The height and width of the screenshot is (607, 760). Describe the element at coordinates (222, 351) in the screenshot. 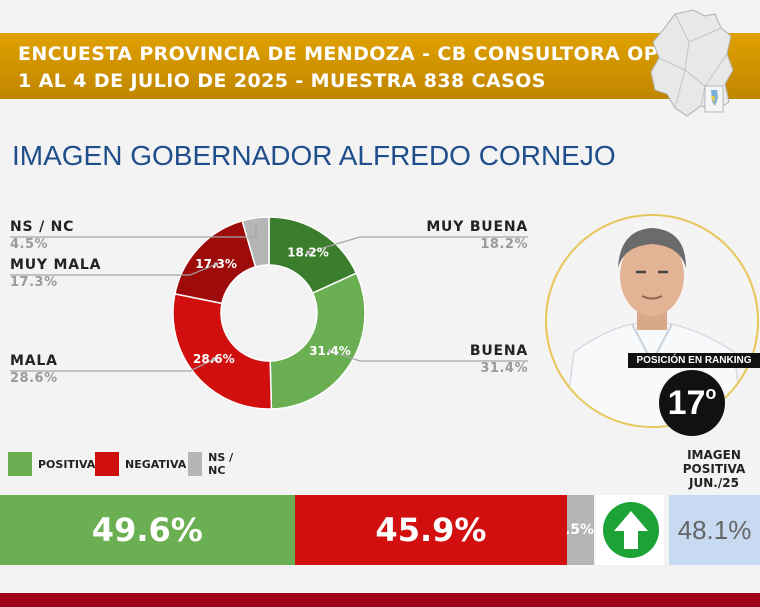

I see `donut-slice-mala` at that location.